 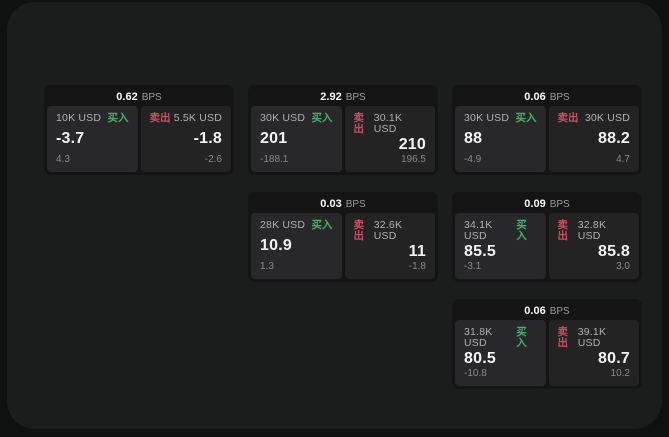 What do you see at coordinates (607, 118) in the screenshot?
I see `sell-amount: 30K USD` at bounding box center [607, 118].